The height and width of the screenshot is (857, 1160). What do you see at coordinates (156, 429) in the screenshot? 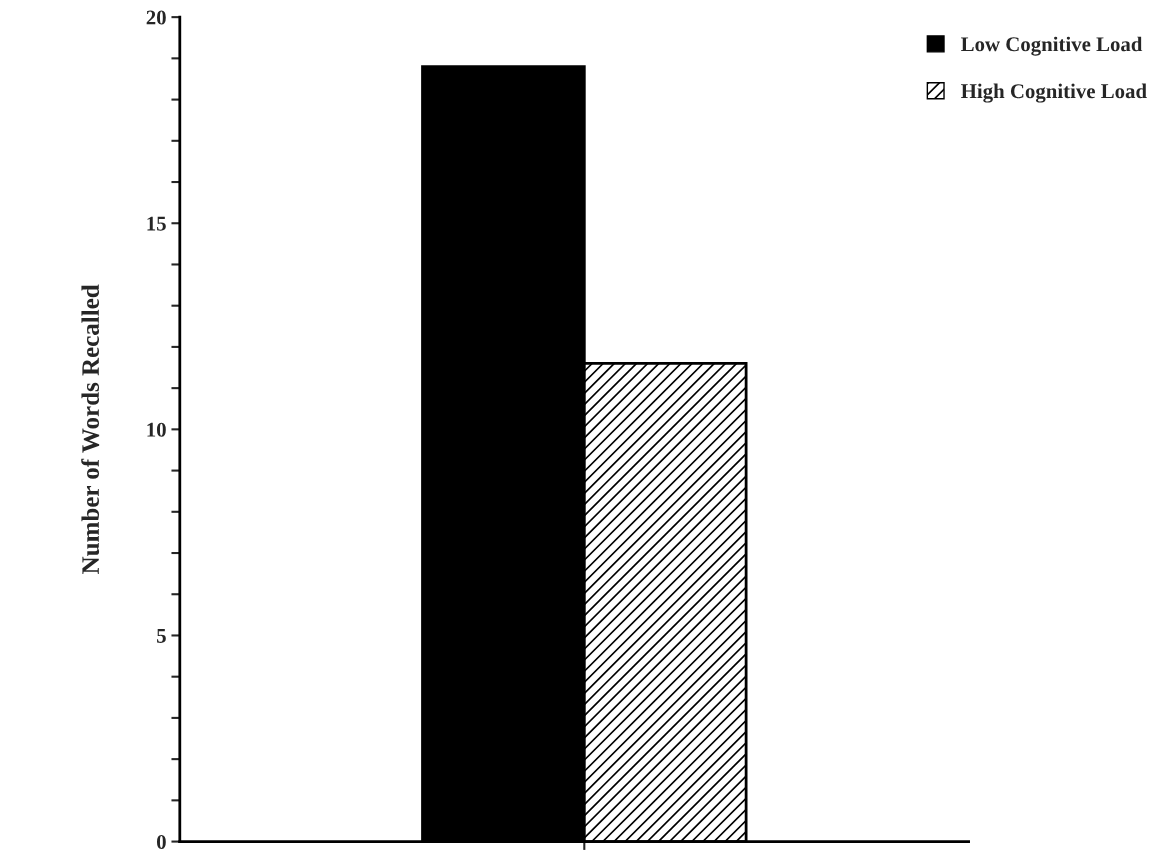
I see `y-tick-label: 10` at bounding box center [156, 429].